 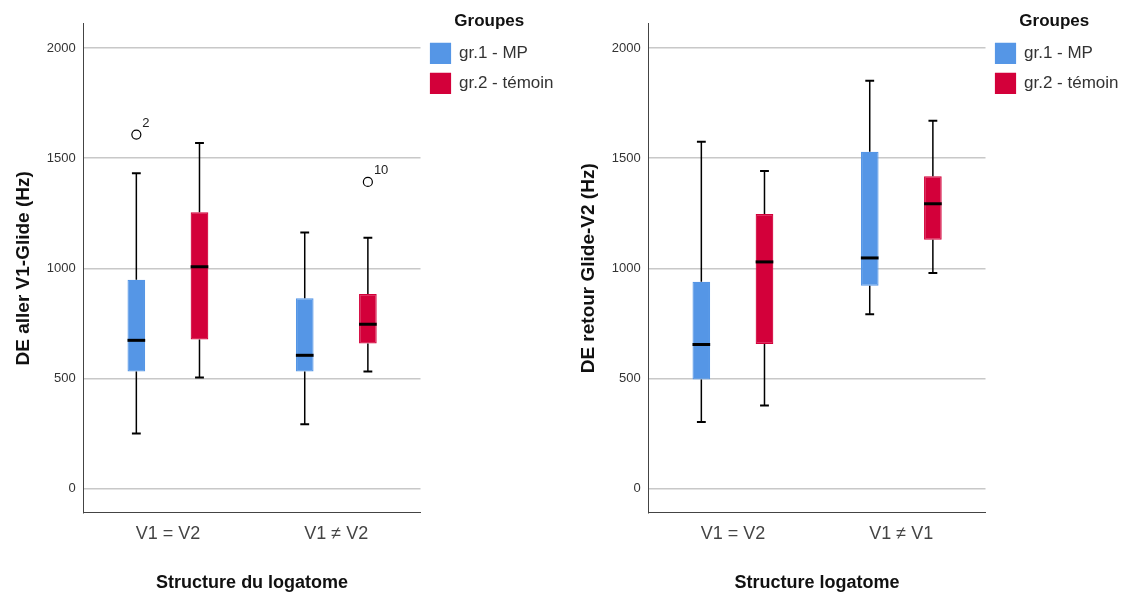 I want to click on x-axis-title: Structure du logatome, so click(x=252, y=582).